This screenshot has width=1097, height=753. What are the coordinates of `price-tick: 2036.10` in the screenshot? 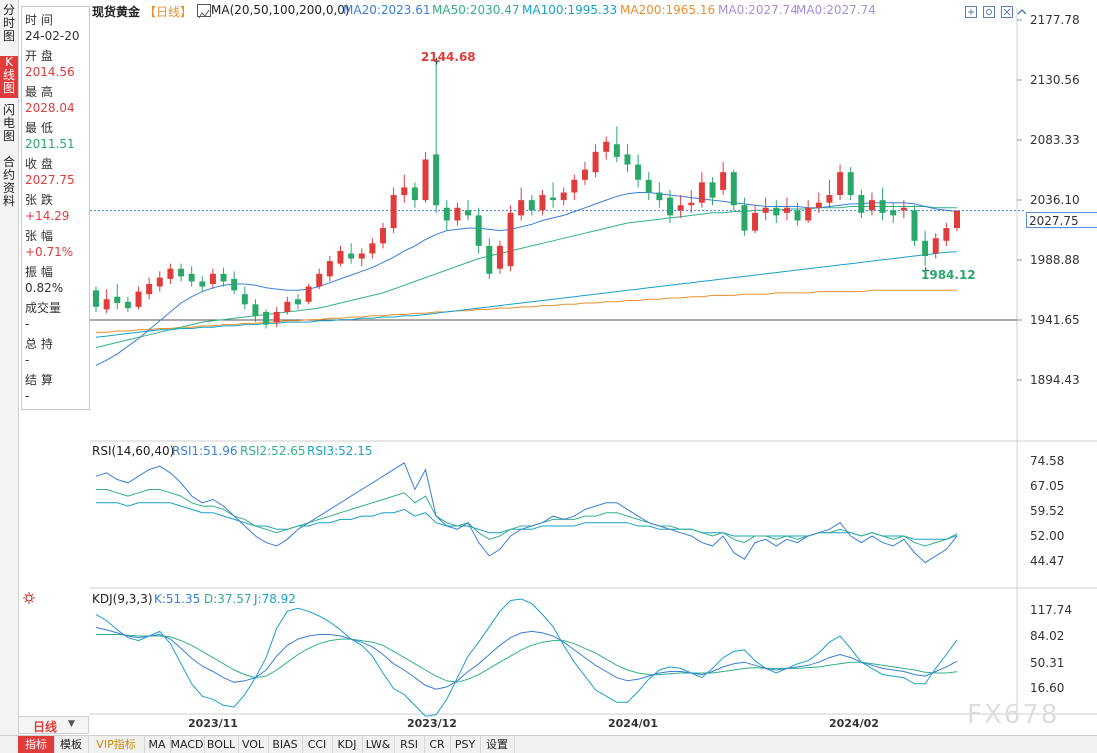 It's located at (1055, 200).